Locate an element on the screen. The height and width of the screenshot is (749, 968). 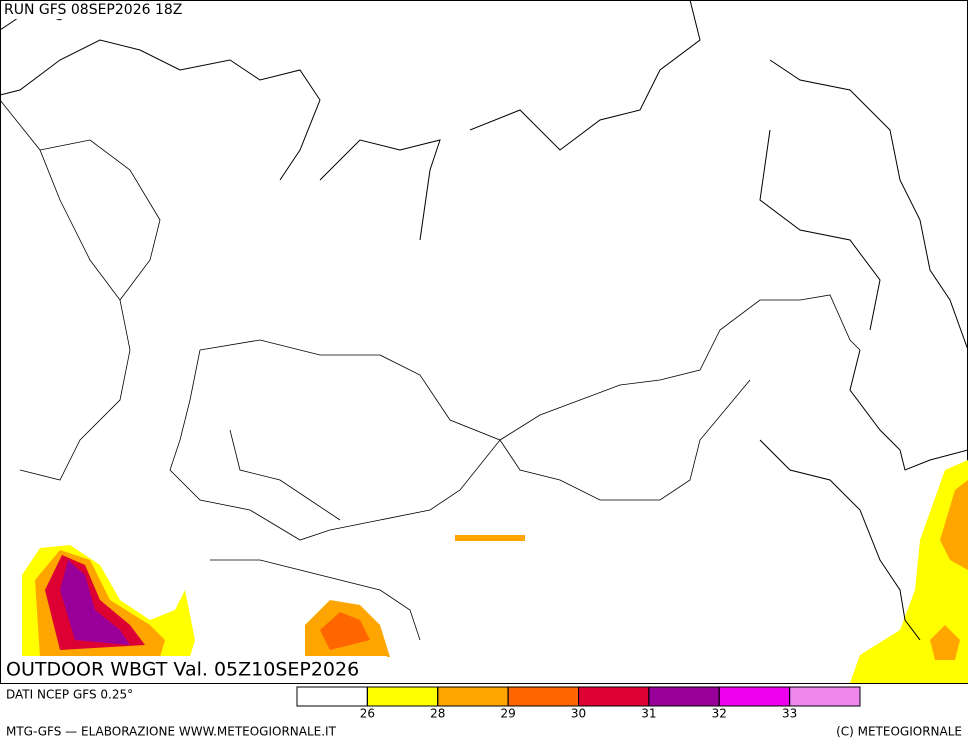
tick-label: 31 is located at coordinates (648, 714).